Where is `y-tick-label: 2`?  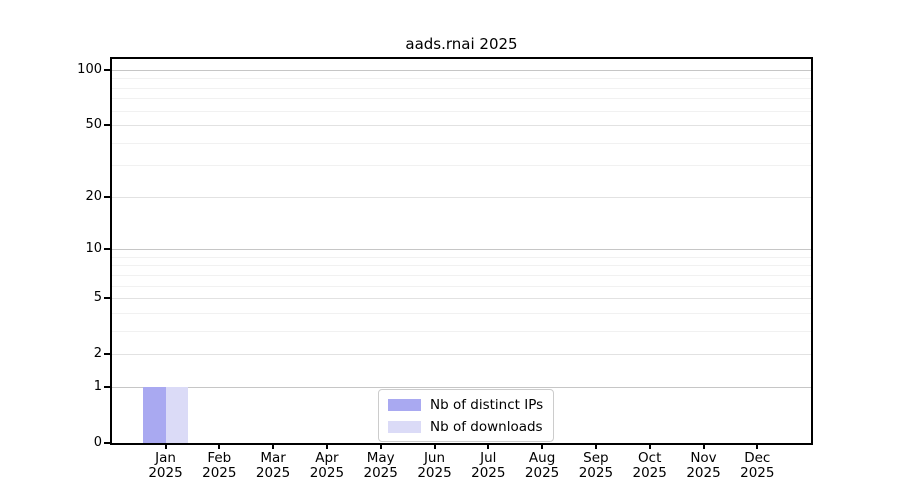
y-tick-label: 2 is located at coordinates (97, 354).